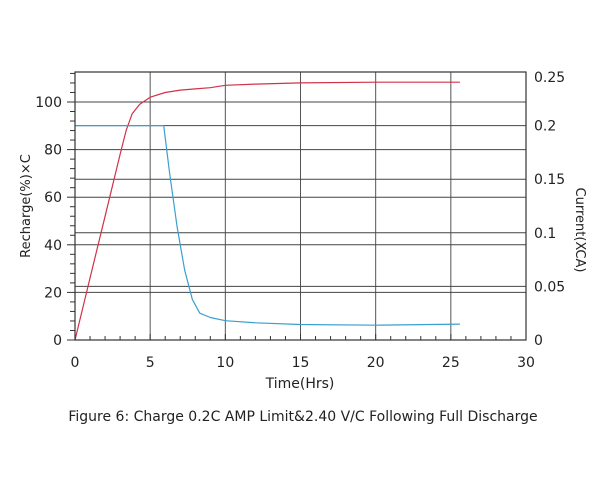  Describe the element at coordinates (451, 363) in the screenshot. I see `x-tick-label: 25` at that location.